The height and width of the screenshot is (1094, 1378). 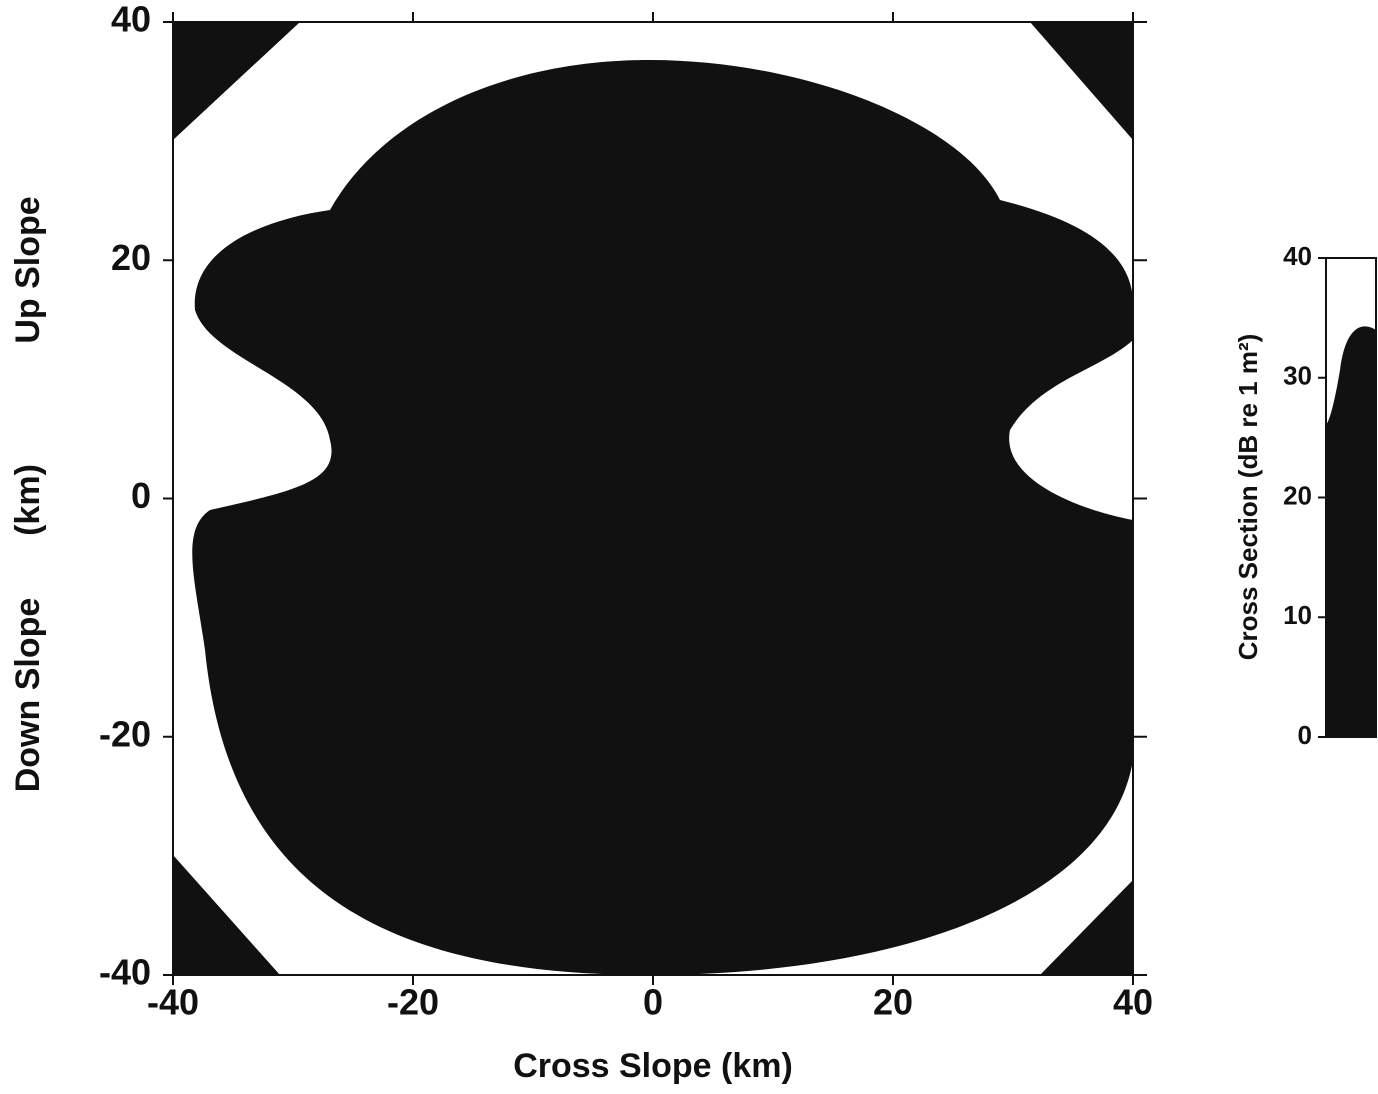 What do you see at coordinates (1351, 341) in the screenshot?
I see `colorbar-light` at bounding box center [1351, 341].